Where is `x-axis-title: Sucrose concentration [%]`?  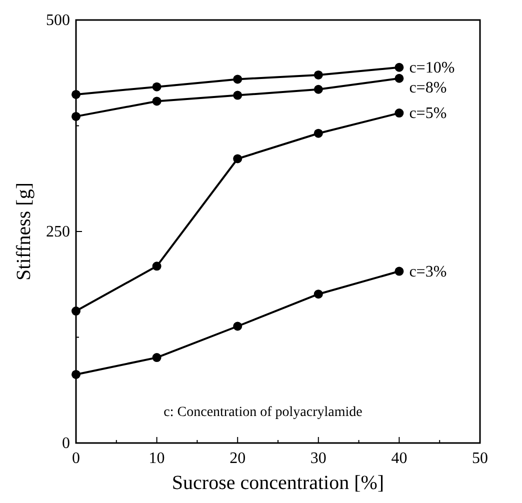 x-axis-title: Sucrose concentration [%] is located at coordinates (278, 483).